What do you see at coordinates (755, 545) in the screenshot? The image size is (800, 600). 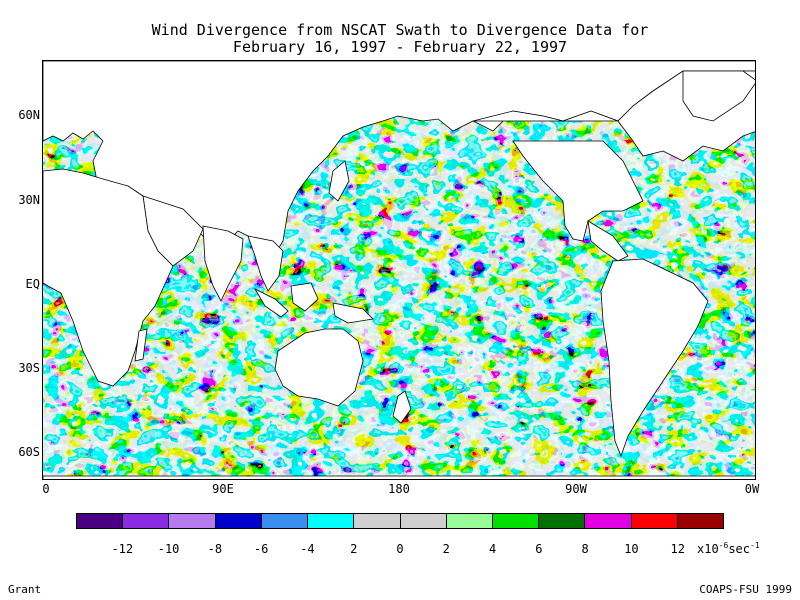 I see `units-exponent-2: -1` at bounding box center [755, 545].